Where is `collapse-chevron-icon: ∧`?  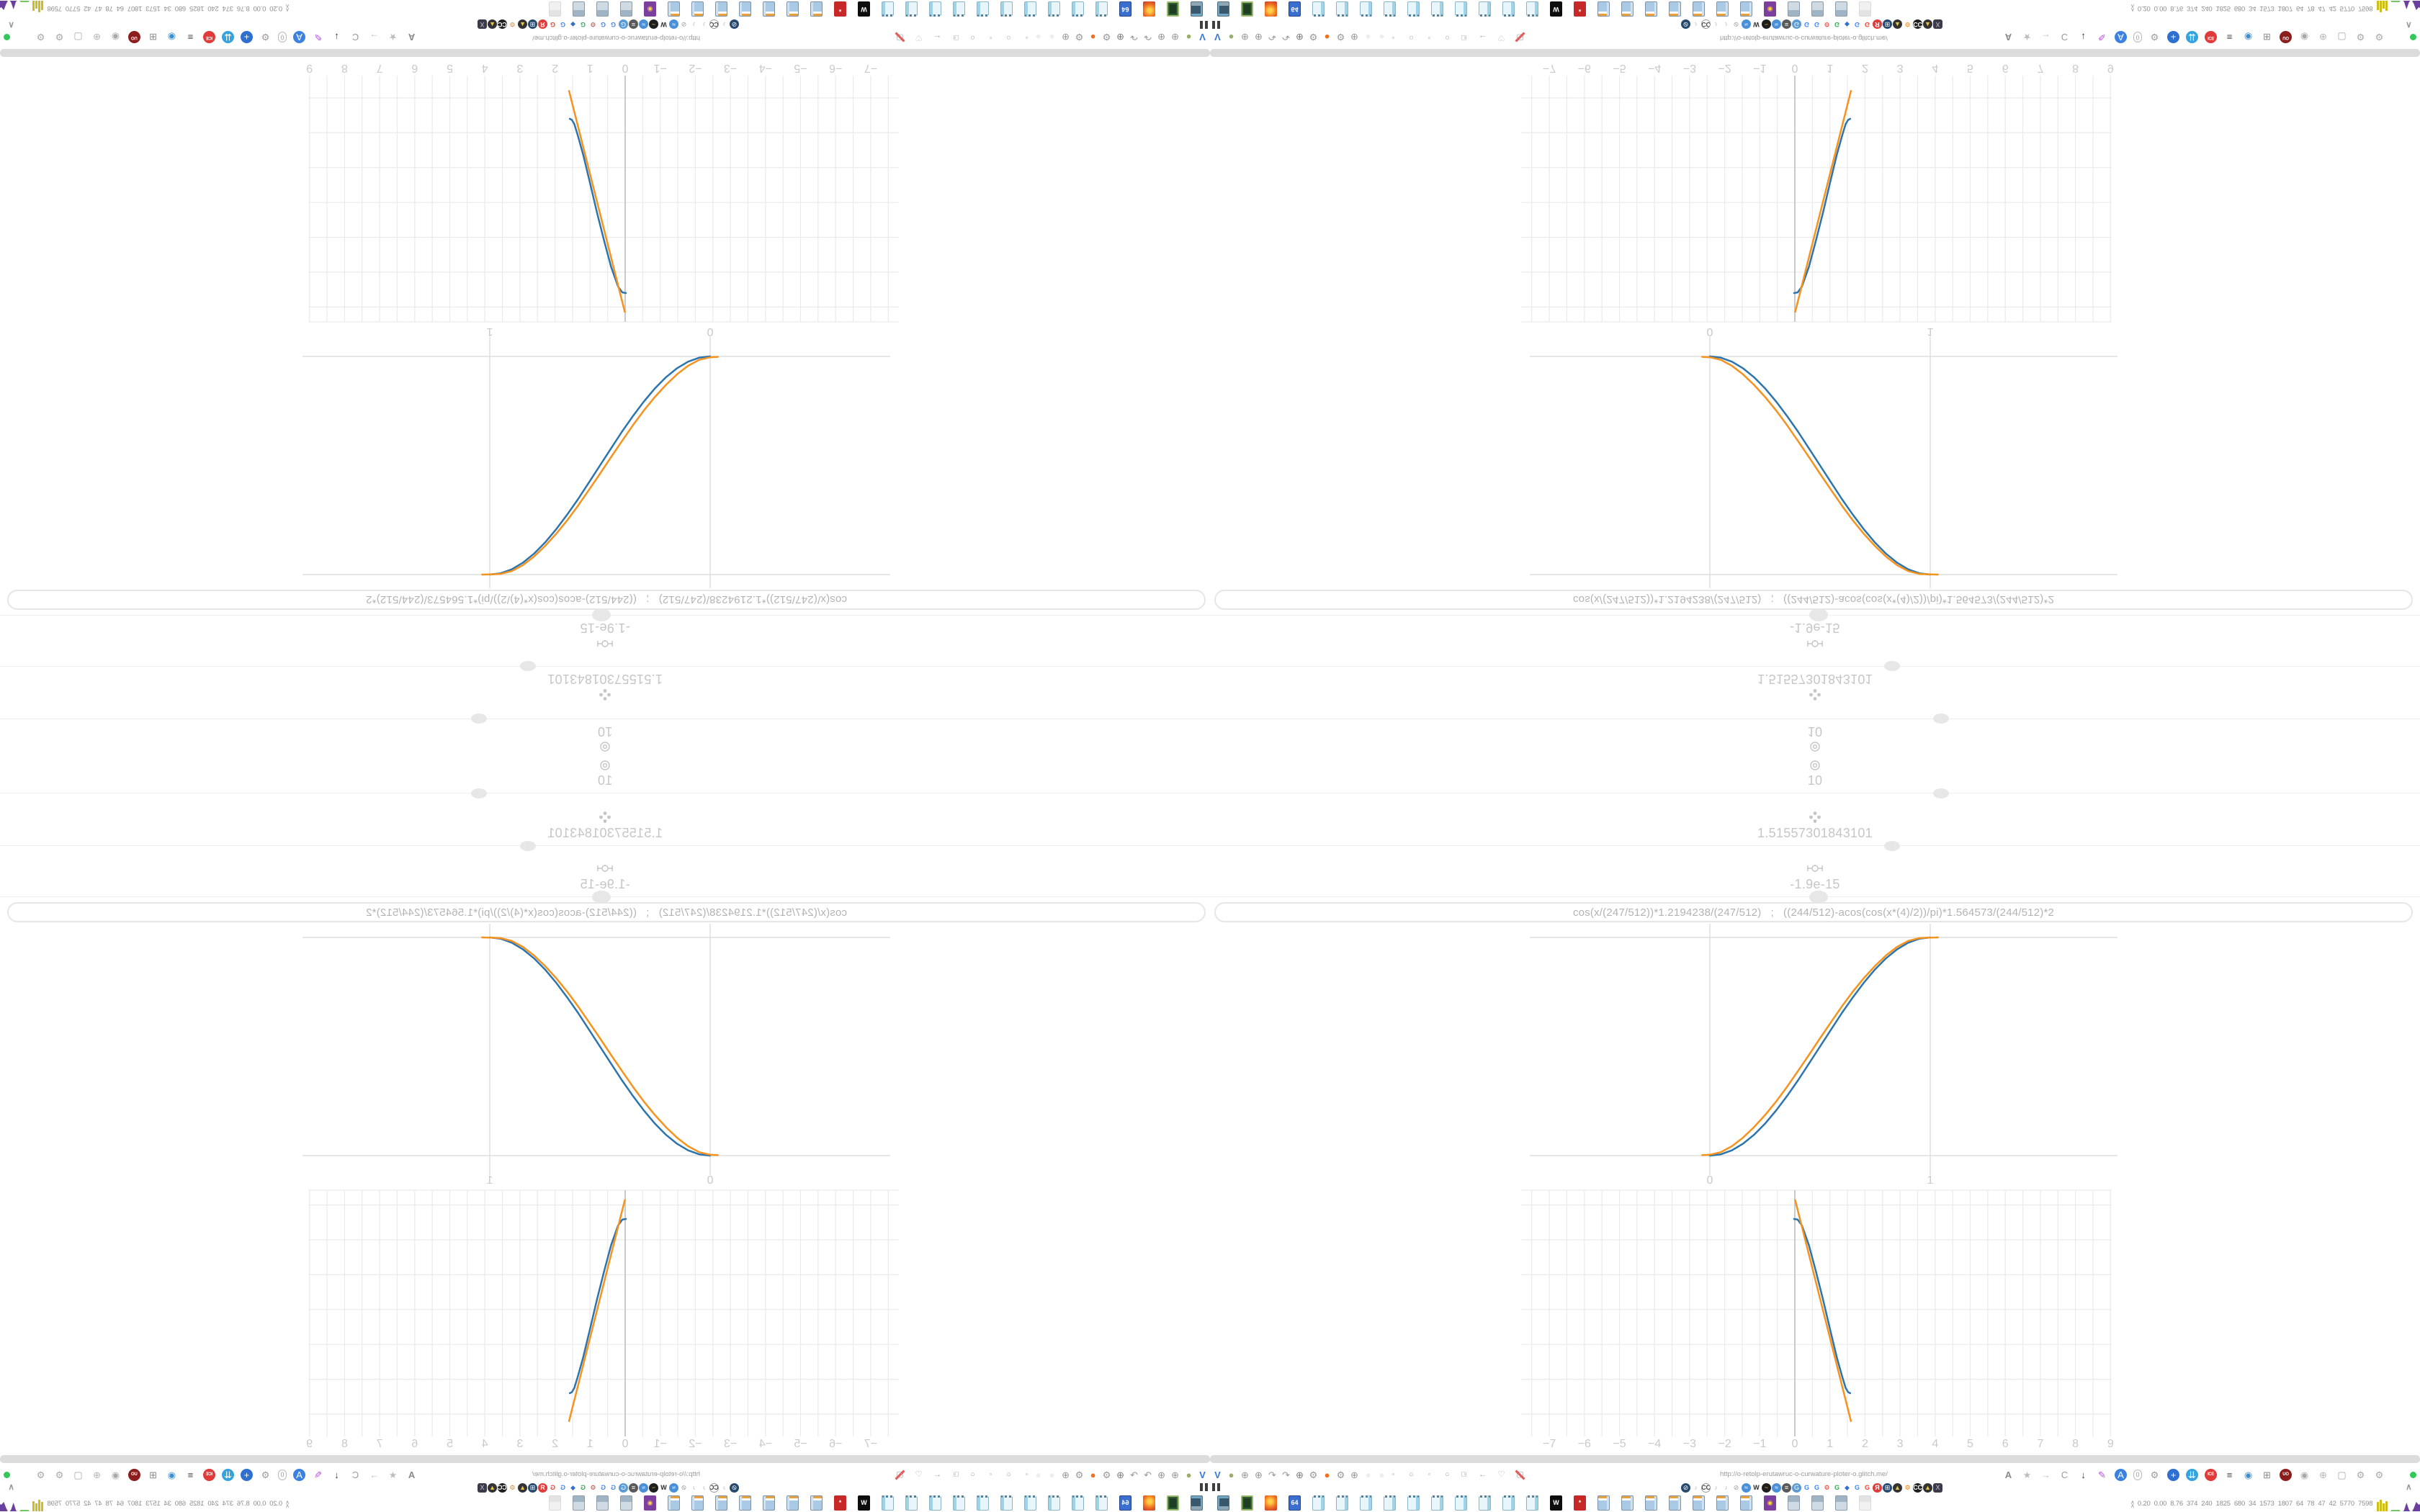
collapse-chevron-icon: ∧ is located at coordinates (11, 25).